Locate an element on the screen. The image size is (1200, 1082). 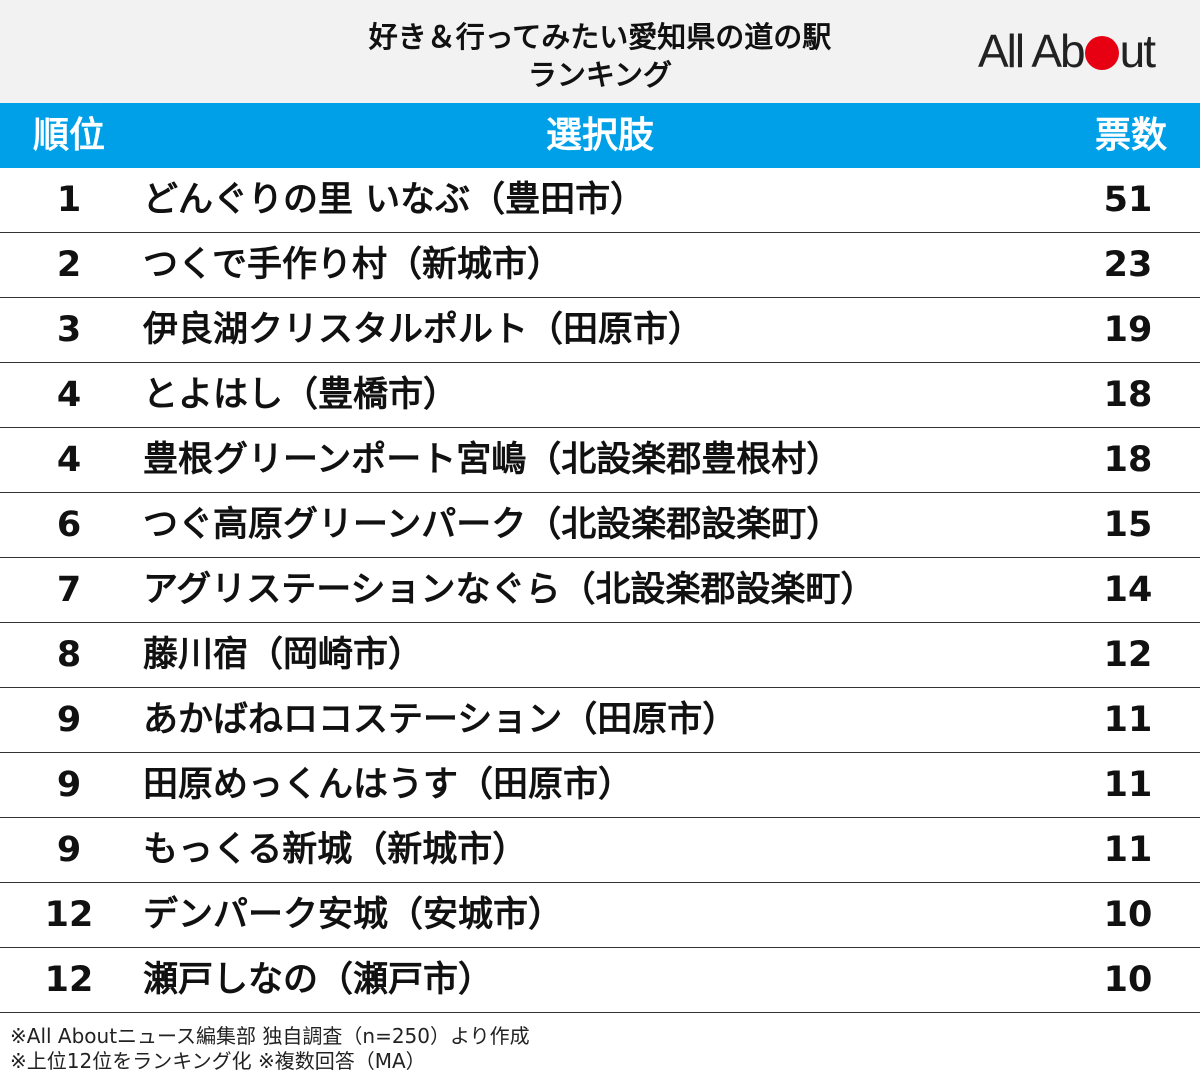
table-row: 4 豊根グリーンポート宮嶋（北設楽郡豊根村） 18 is located at coordinates (600, 460).